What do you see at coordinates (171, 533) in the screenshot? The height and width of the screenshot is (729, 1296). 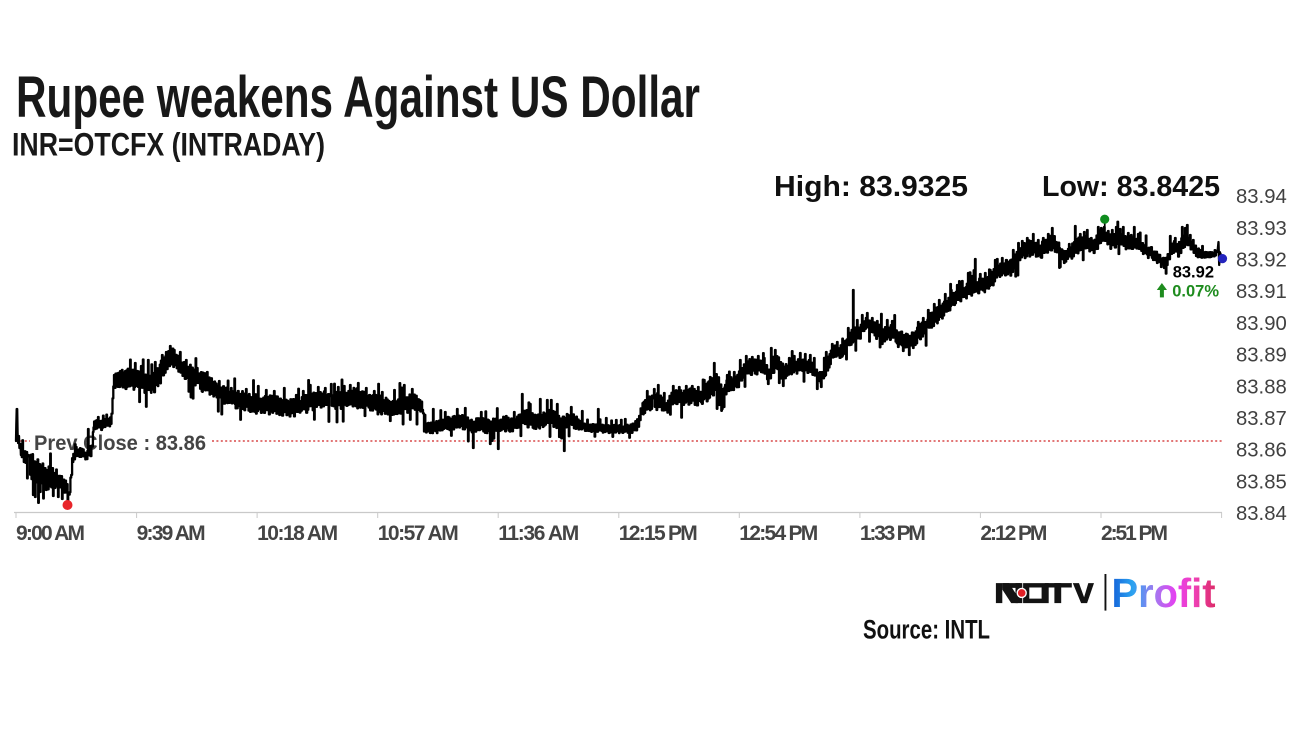 I see `svg-text: 9:39 AM` at bounding box center [171, 533].